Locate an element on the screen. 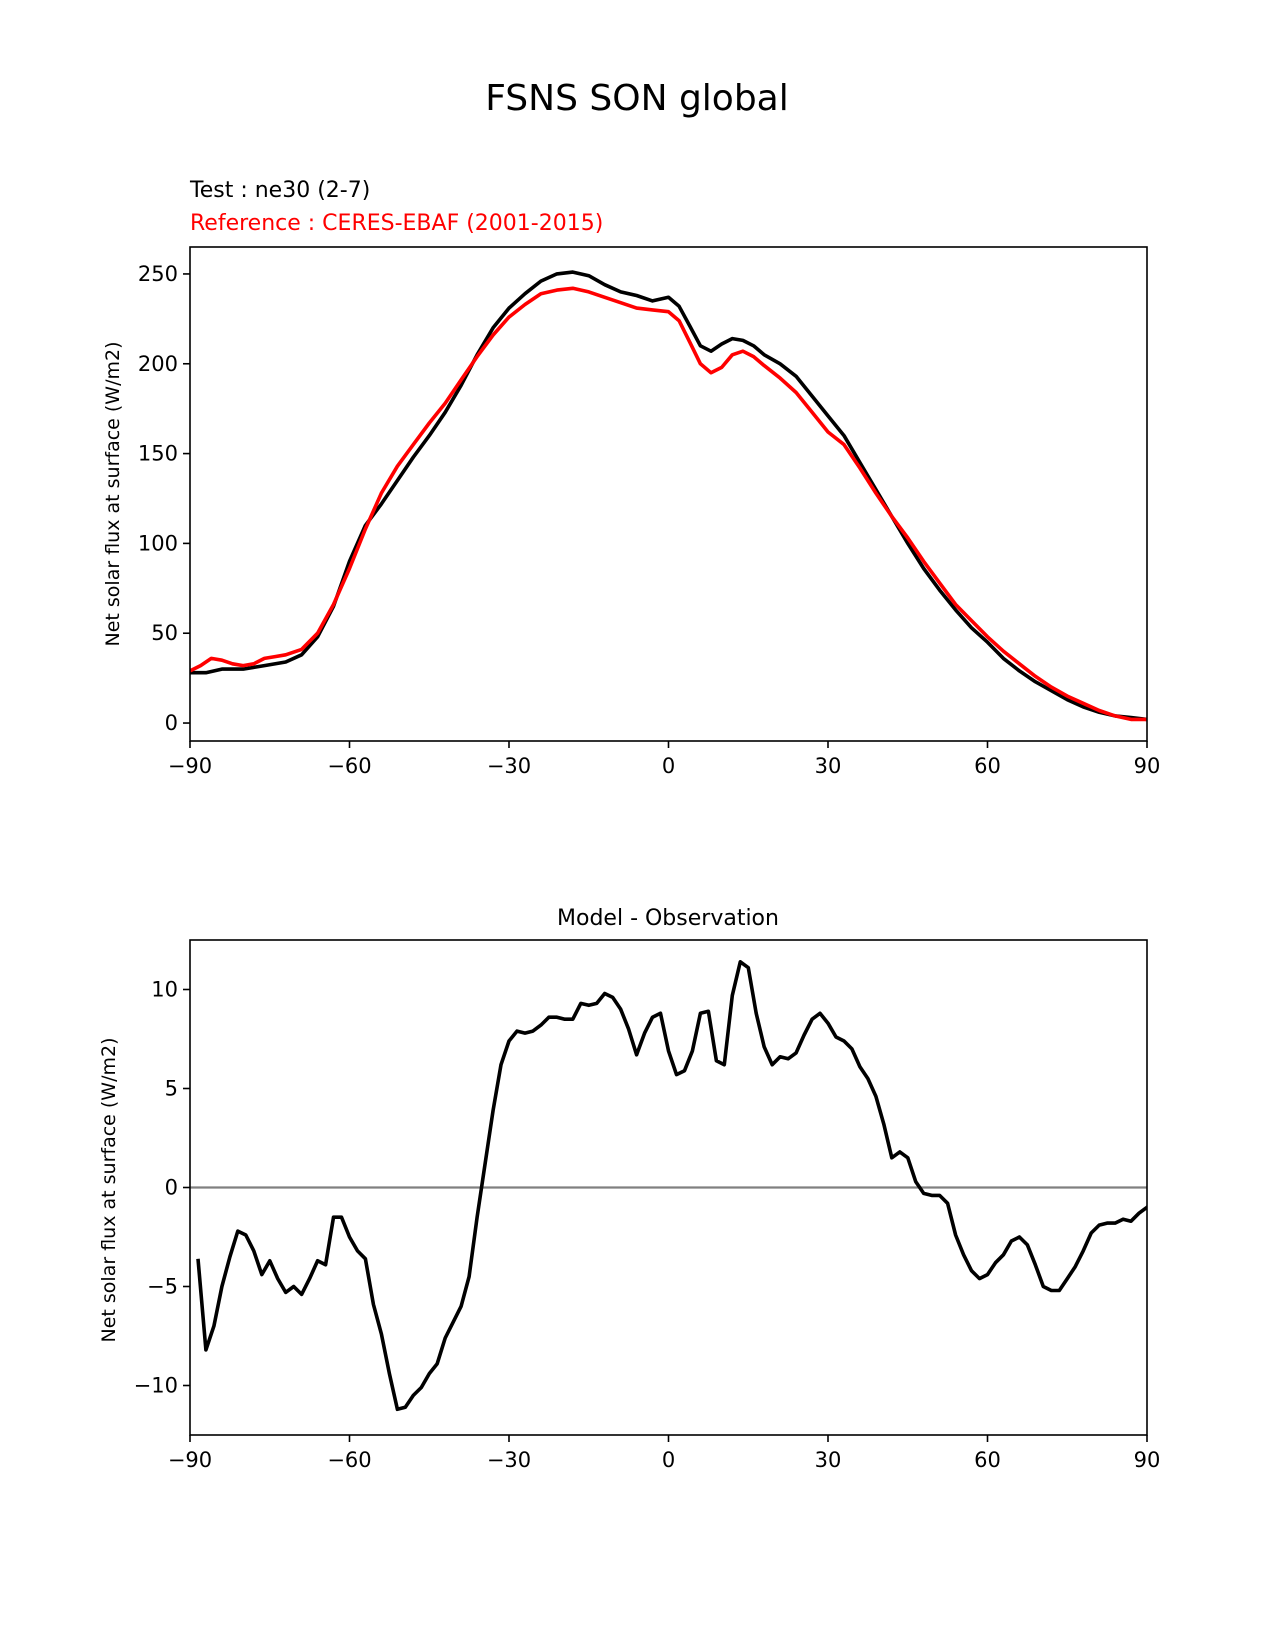 This screenshot has width=1275, height=1650. subtitle-reference: Reference : CERES-EBAF (2001-2015) is located at coordinates (396, 223).